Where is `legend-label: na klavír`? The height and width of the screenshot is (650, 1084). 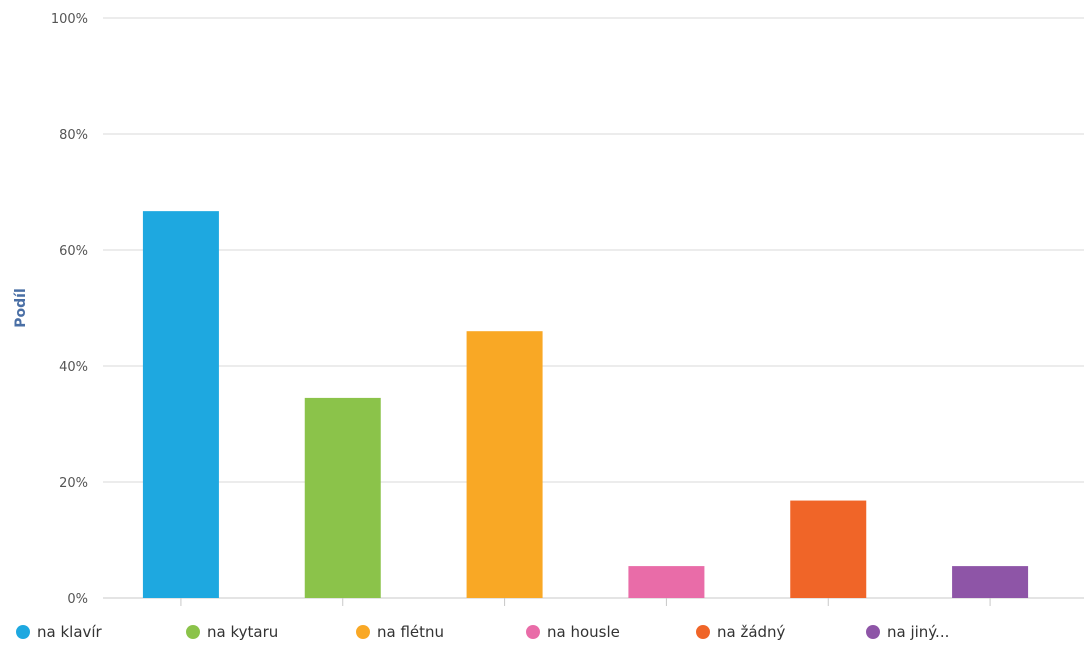 legend-label: na klavír is located at coordinates (69, 632).